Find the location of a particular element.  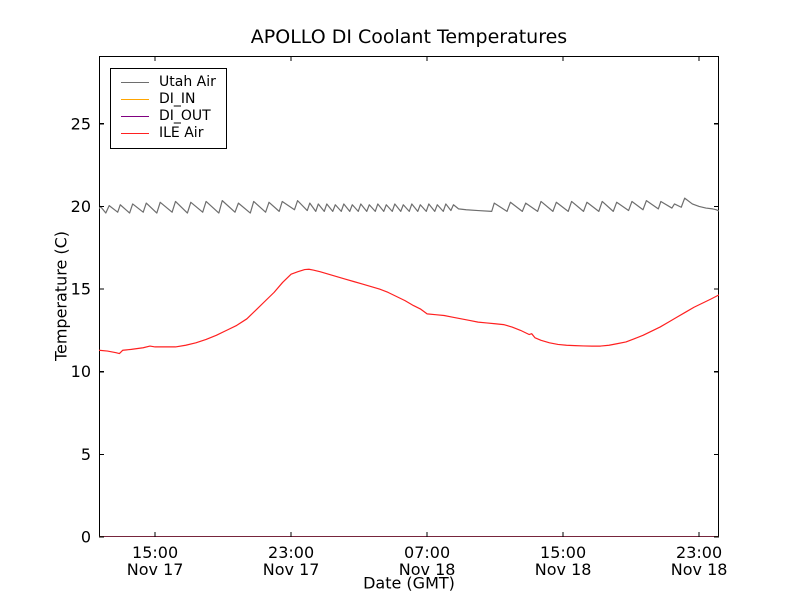

x-tick-time: 07:00 is located at coordinates (427, 552).